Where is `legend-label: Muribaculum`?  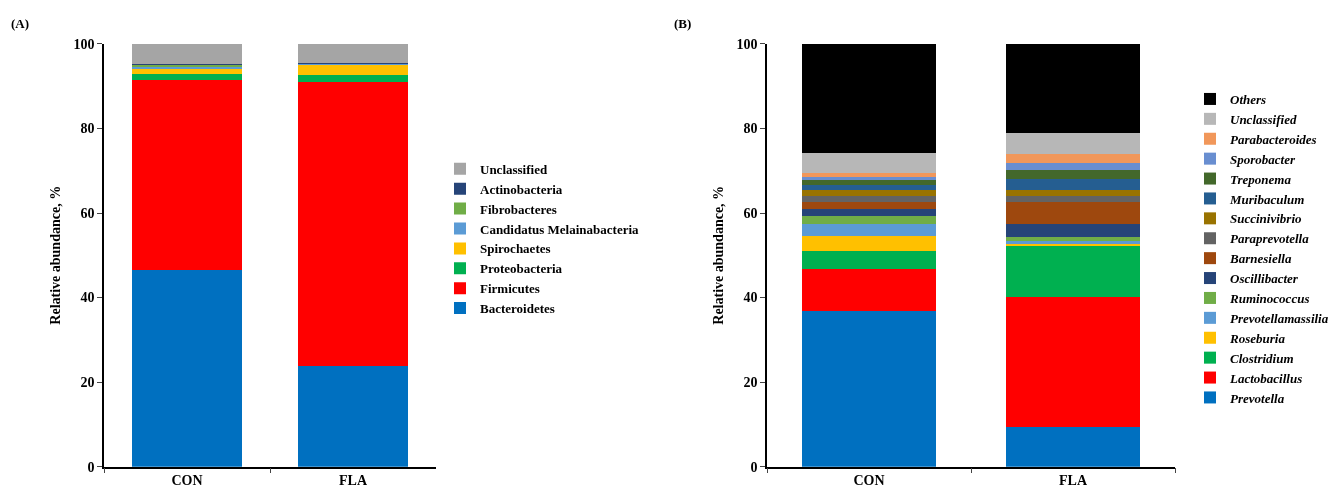 legend-label: Muribaculum is located at coordinates (1267, 199).